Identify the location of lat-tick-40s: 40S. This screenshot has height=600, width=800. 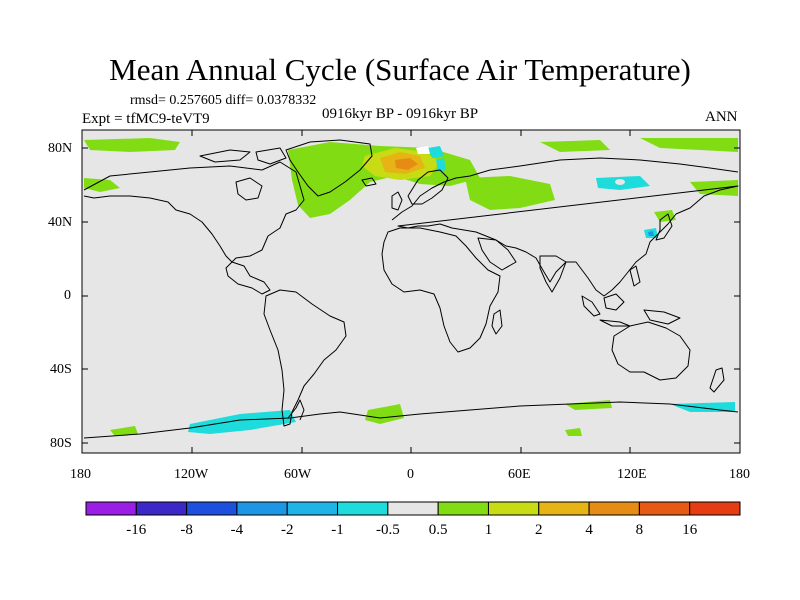
(61, 369).